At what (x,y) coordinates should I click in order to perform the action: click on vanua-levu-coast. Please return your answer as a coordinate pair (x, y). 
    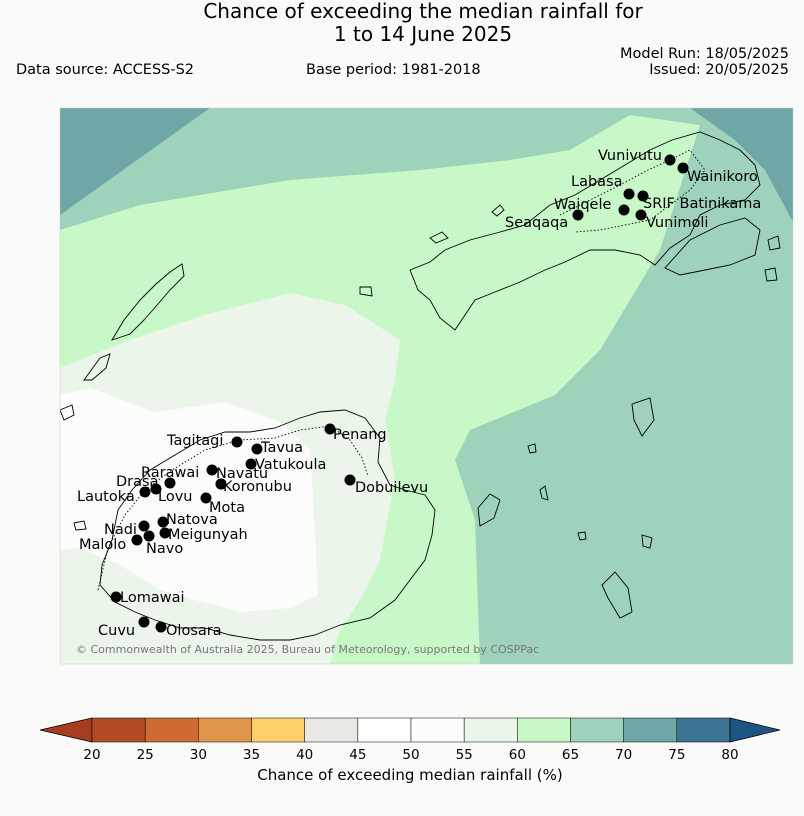
    Looking at the image, I should click on (585, 231).